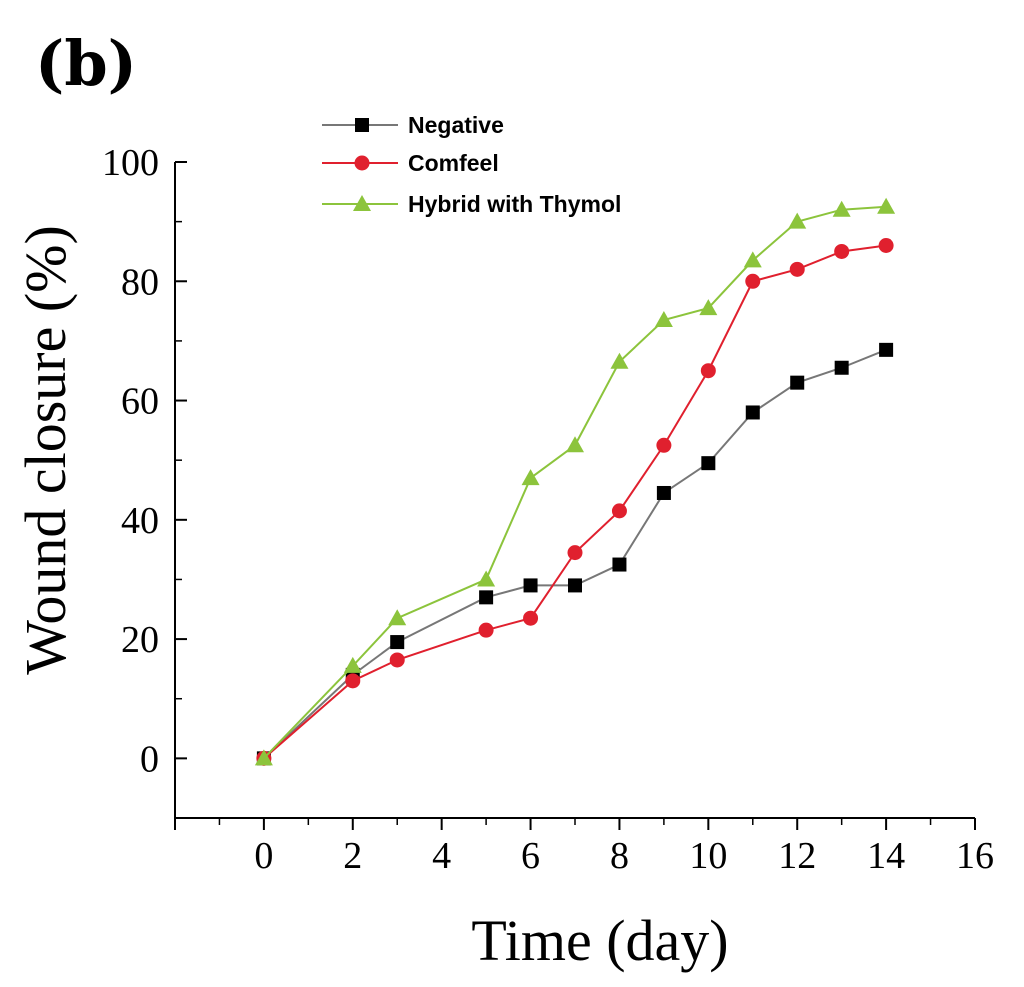 The height and width of the screenshot is (987, 1024). What do you see at coordinates (599, 940) in the screenshot?
I see `x-axis-title: Time (day)` at bounding box center [599, 940].